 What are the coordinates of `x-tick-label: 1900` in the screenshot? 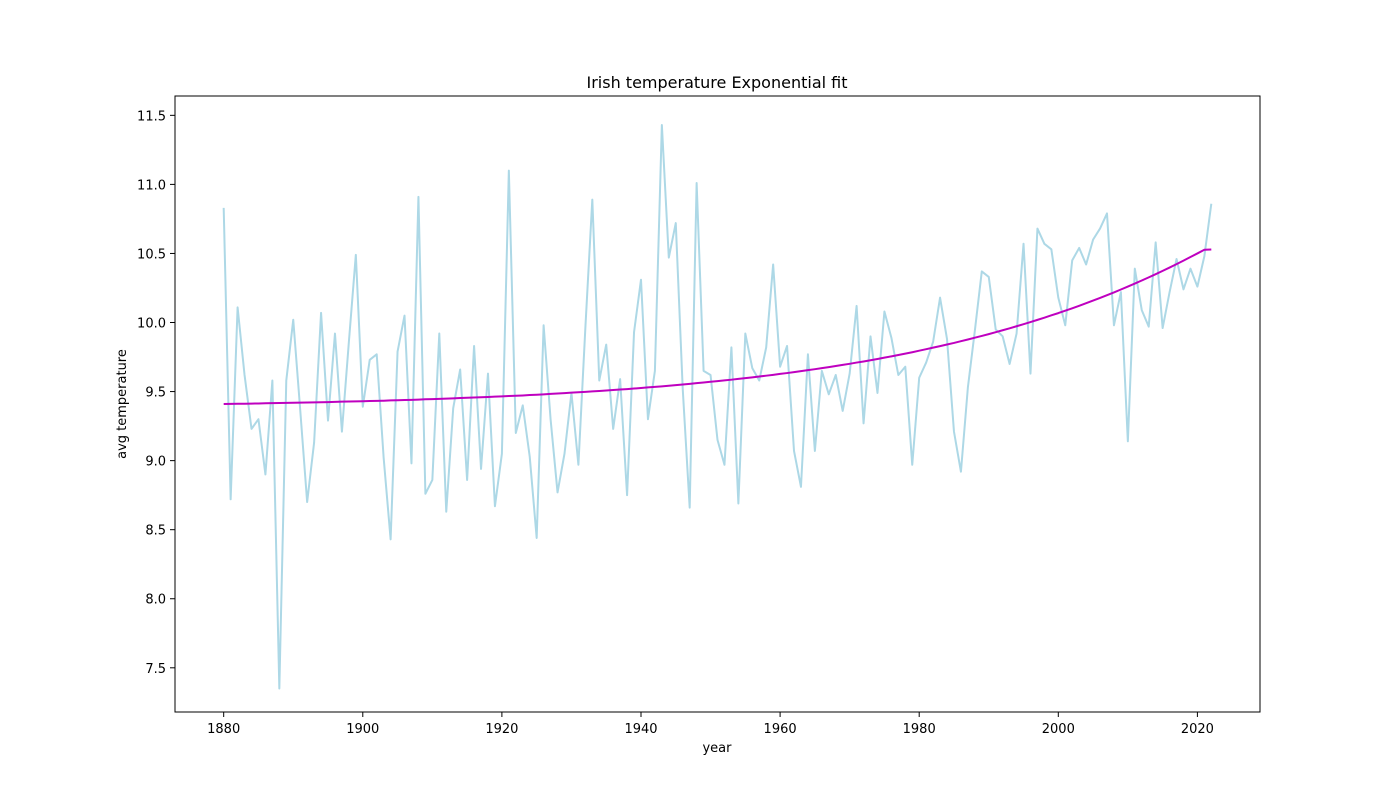 It's located at (362, 729).